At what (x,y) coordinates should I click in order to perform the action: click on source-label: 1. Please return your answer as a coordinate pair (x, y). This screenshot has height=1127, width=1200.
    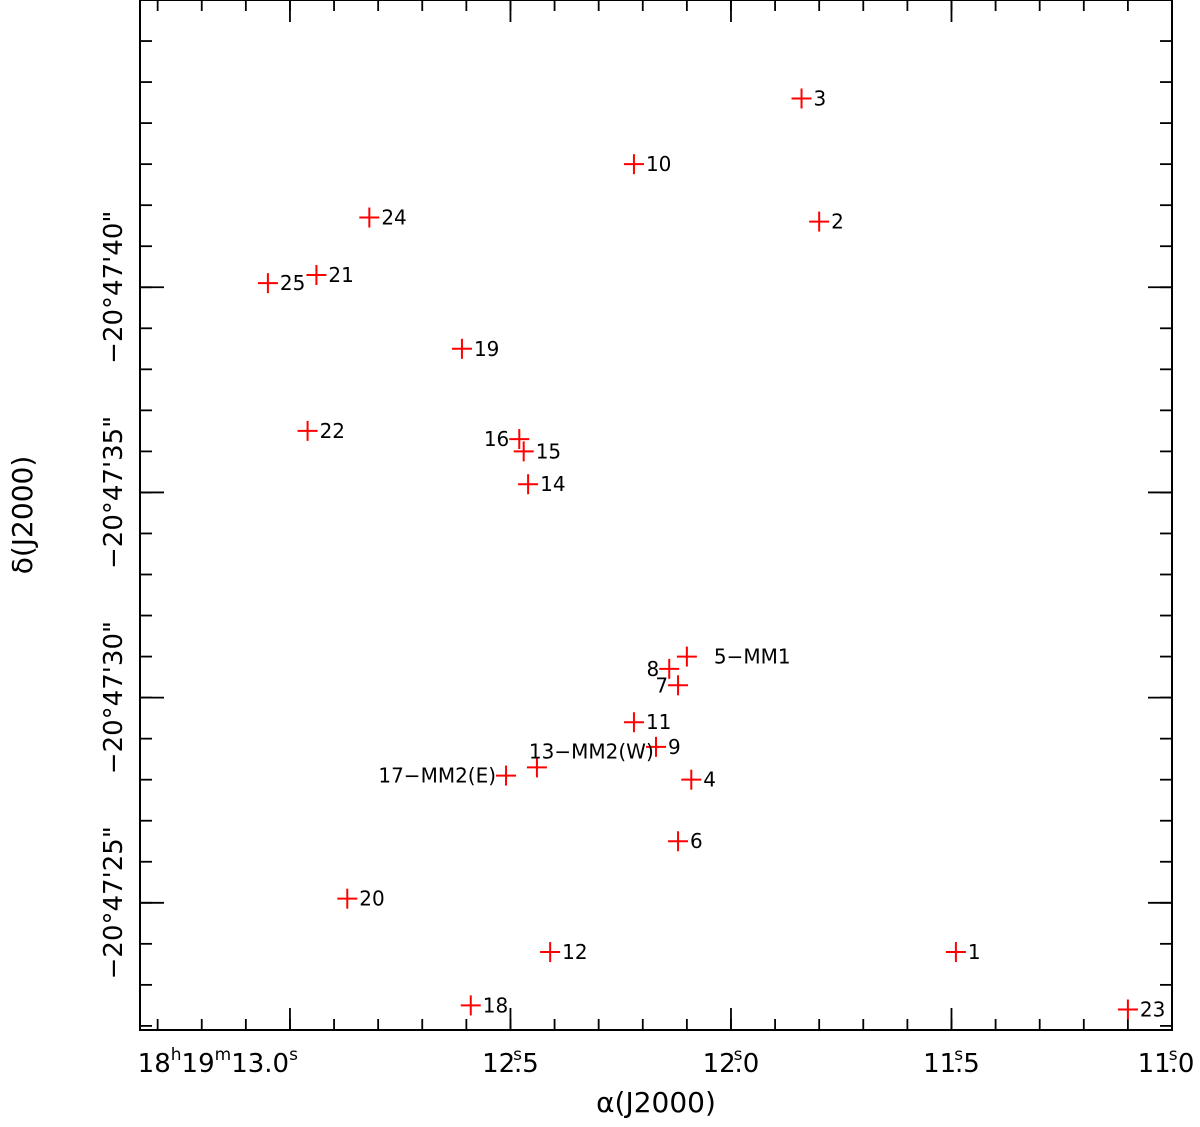
    Looking at the image, I should click on (974, 952).